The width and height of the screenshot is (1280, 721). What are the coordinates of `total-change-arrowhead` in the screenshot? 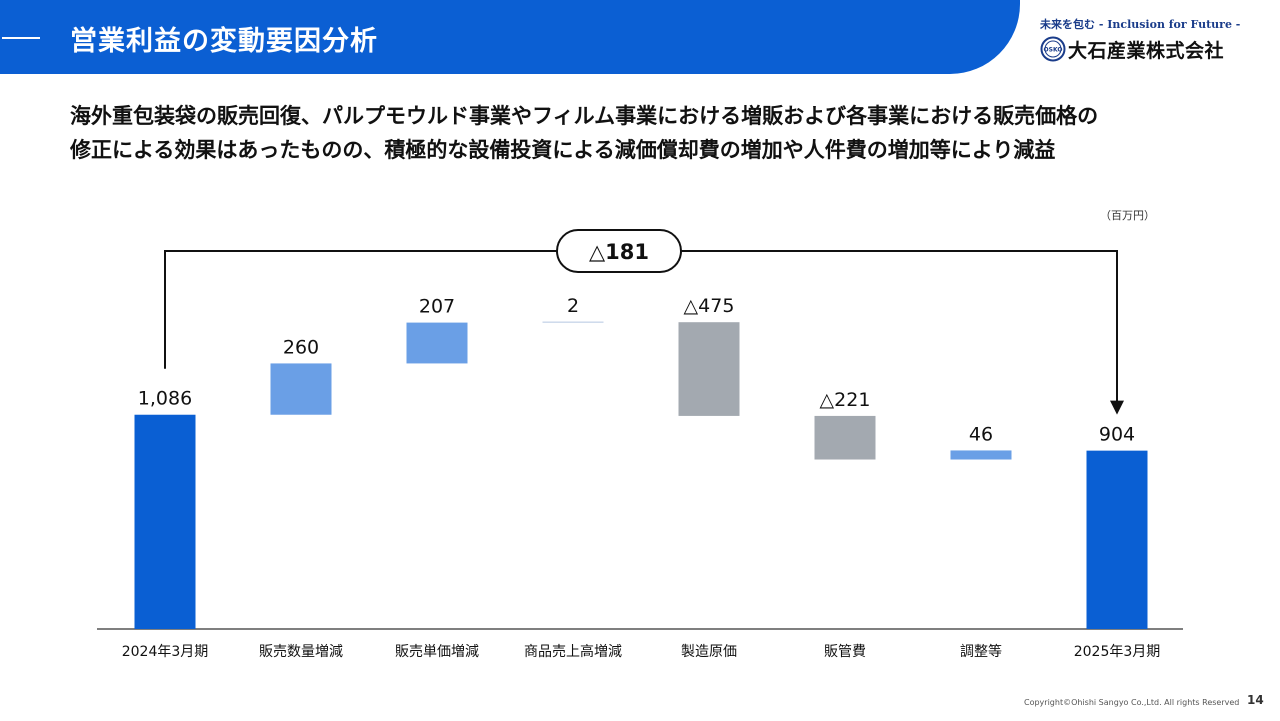 It's located at (1117, 407).